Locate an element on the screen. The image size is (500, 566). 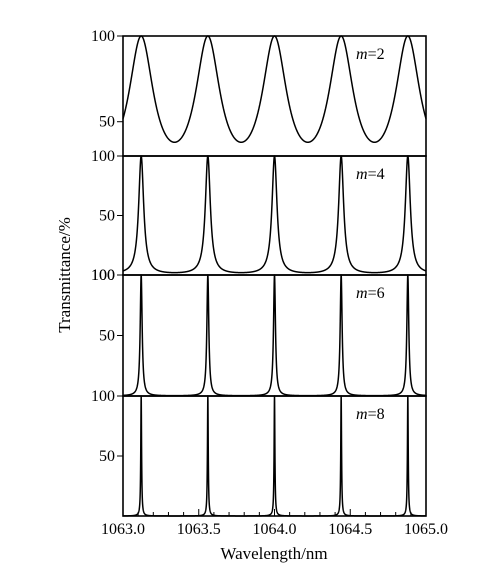
panel-label: m=4 is located at coordinates (370, 174).